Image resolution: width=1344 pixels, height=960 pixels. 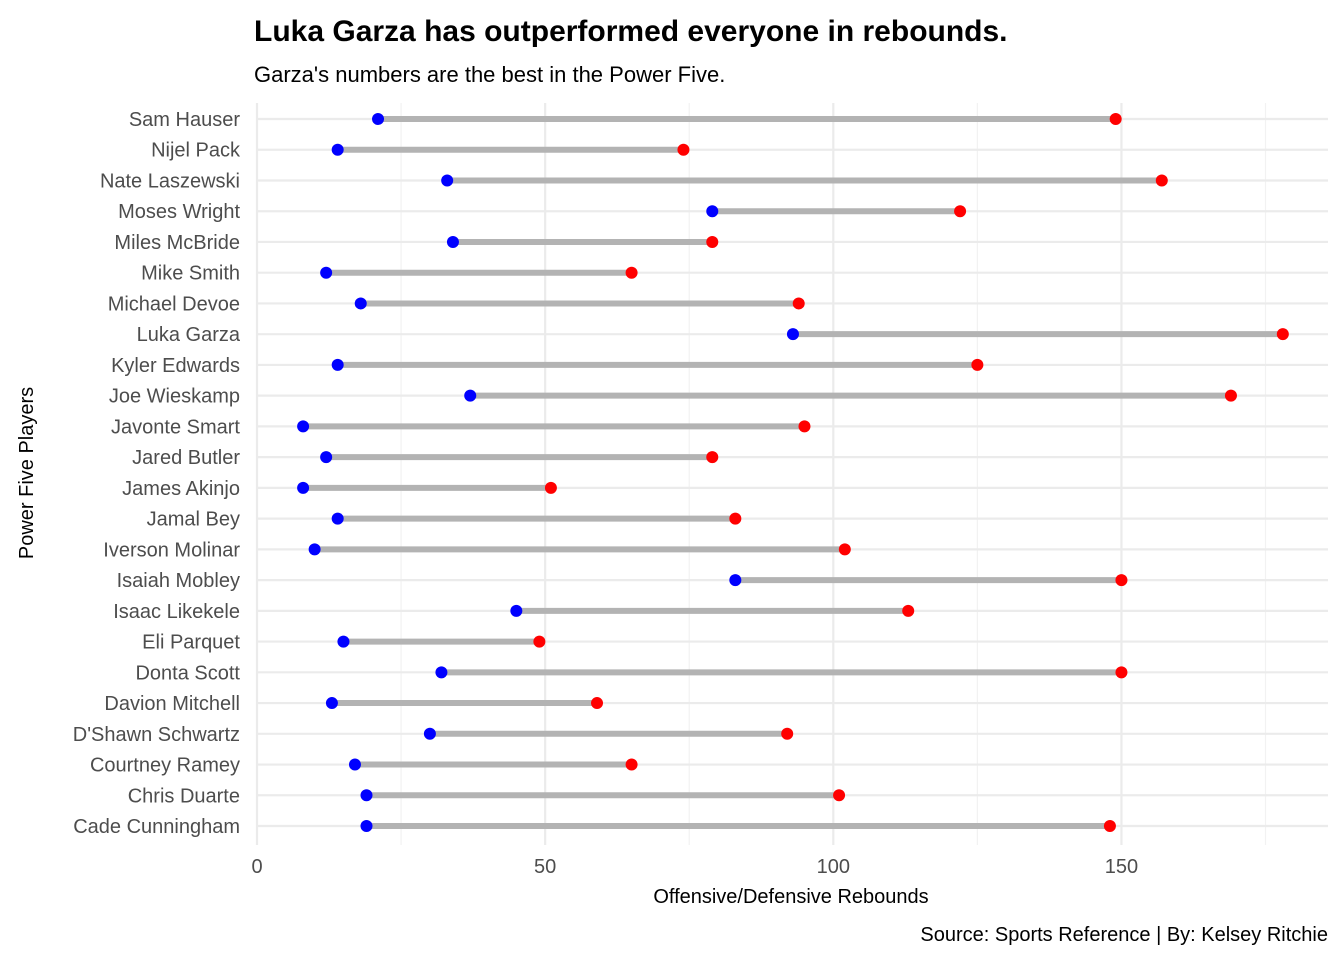 I want to click on y-tick-label: Courtney Ramey, so click(x=165, y=766).